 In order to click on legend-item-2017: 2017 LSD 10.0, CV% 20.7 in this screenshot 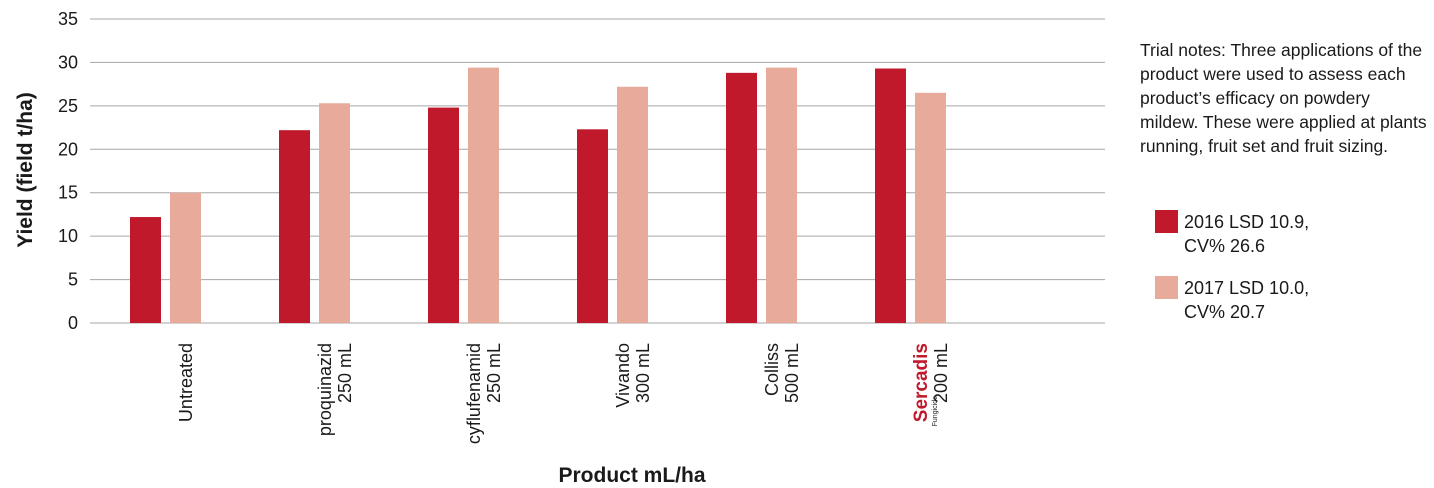, I will do `click(1290, 300)`.